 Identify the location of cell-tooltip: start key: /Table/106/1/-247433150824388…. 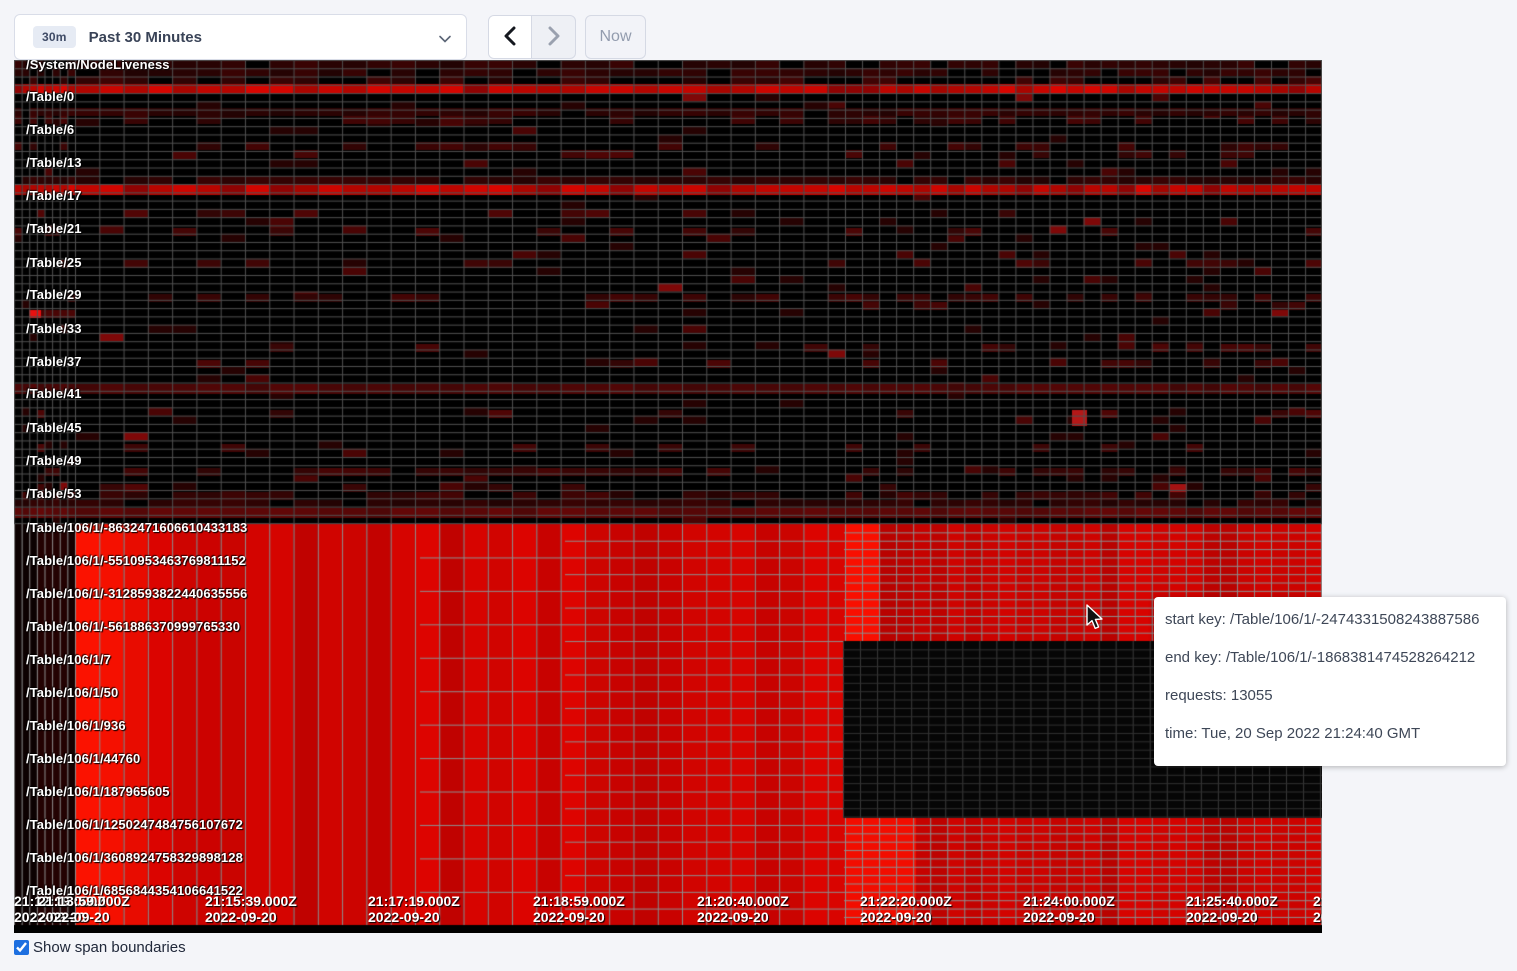
(1330, 681).